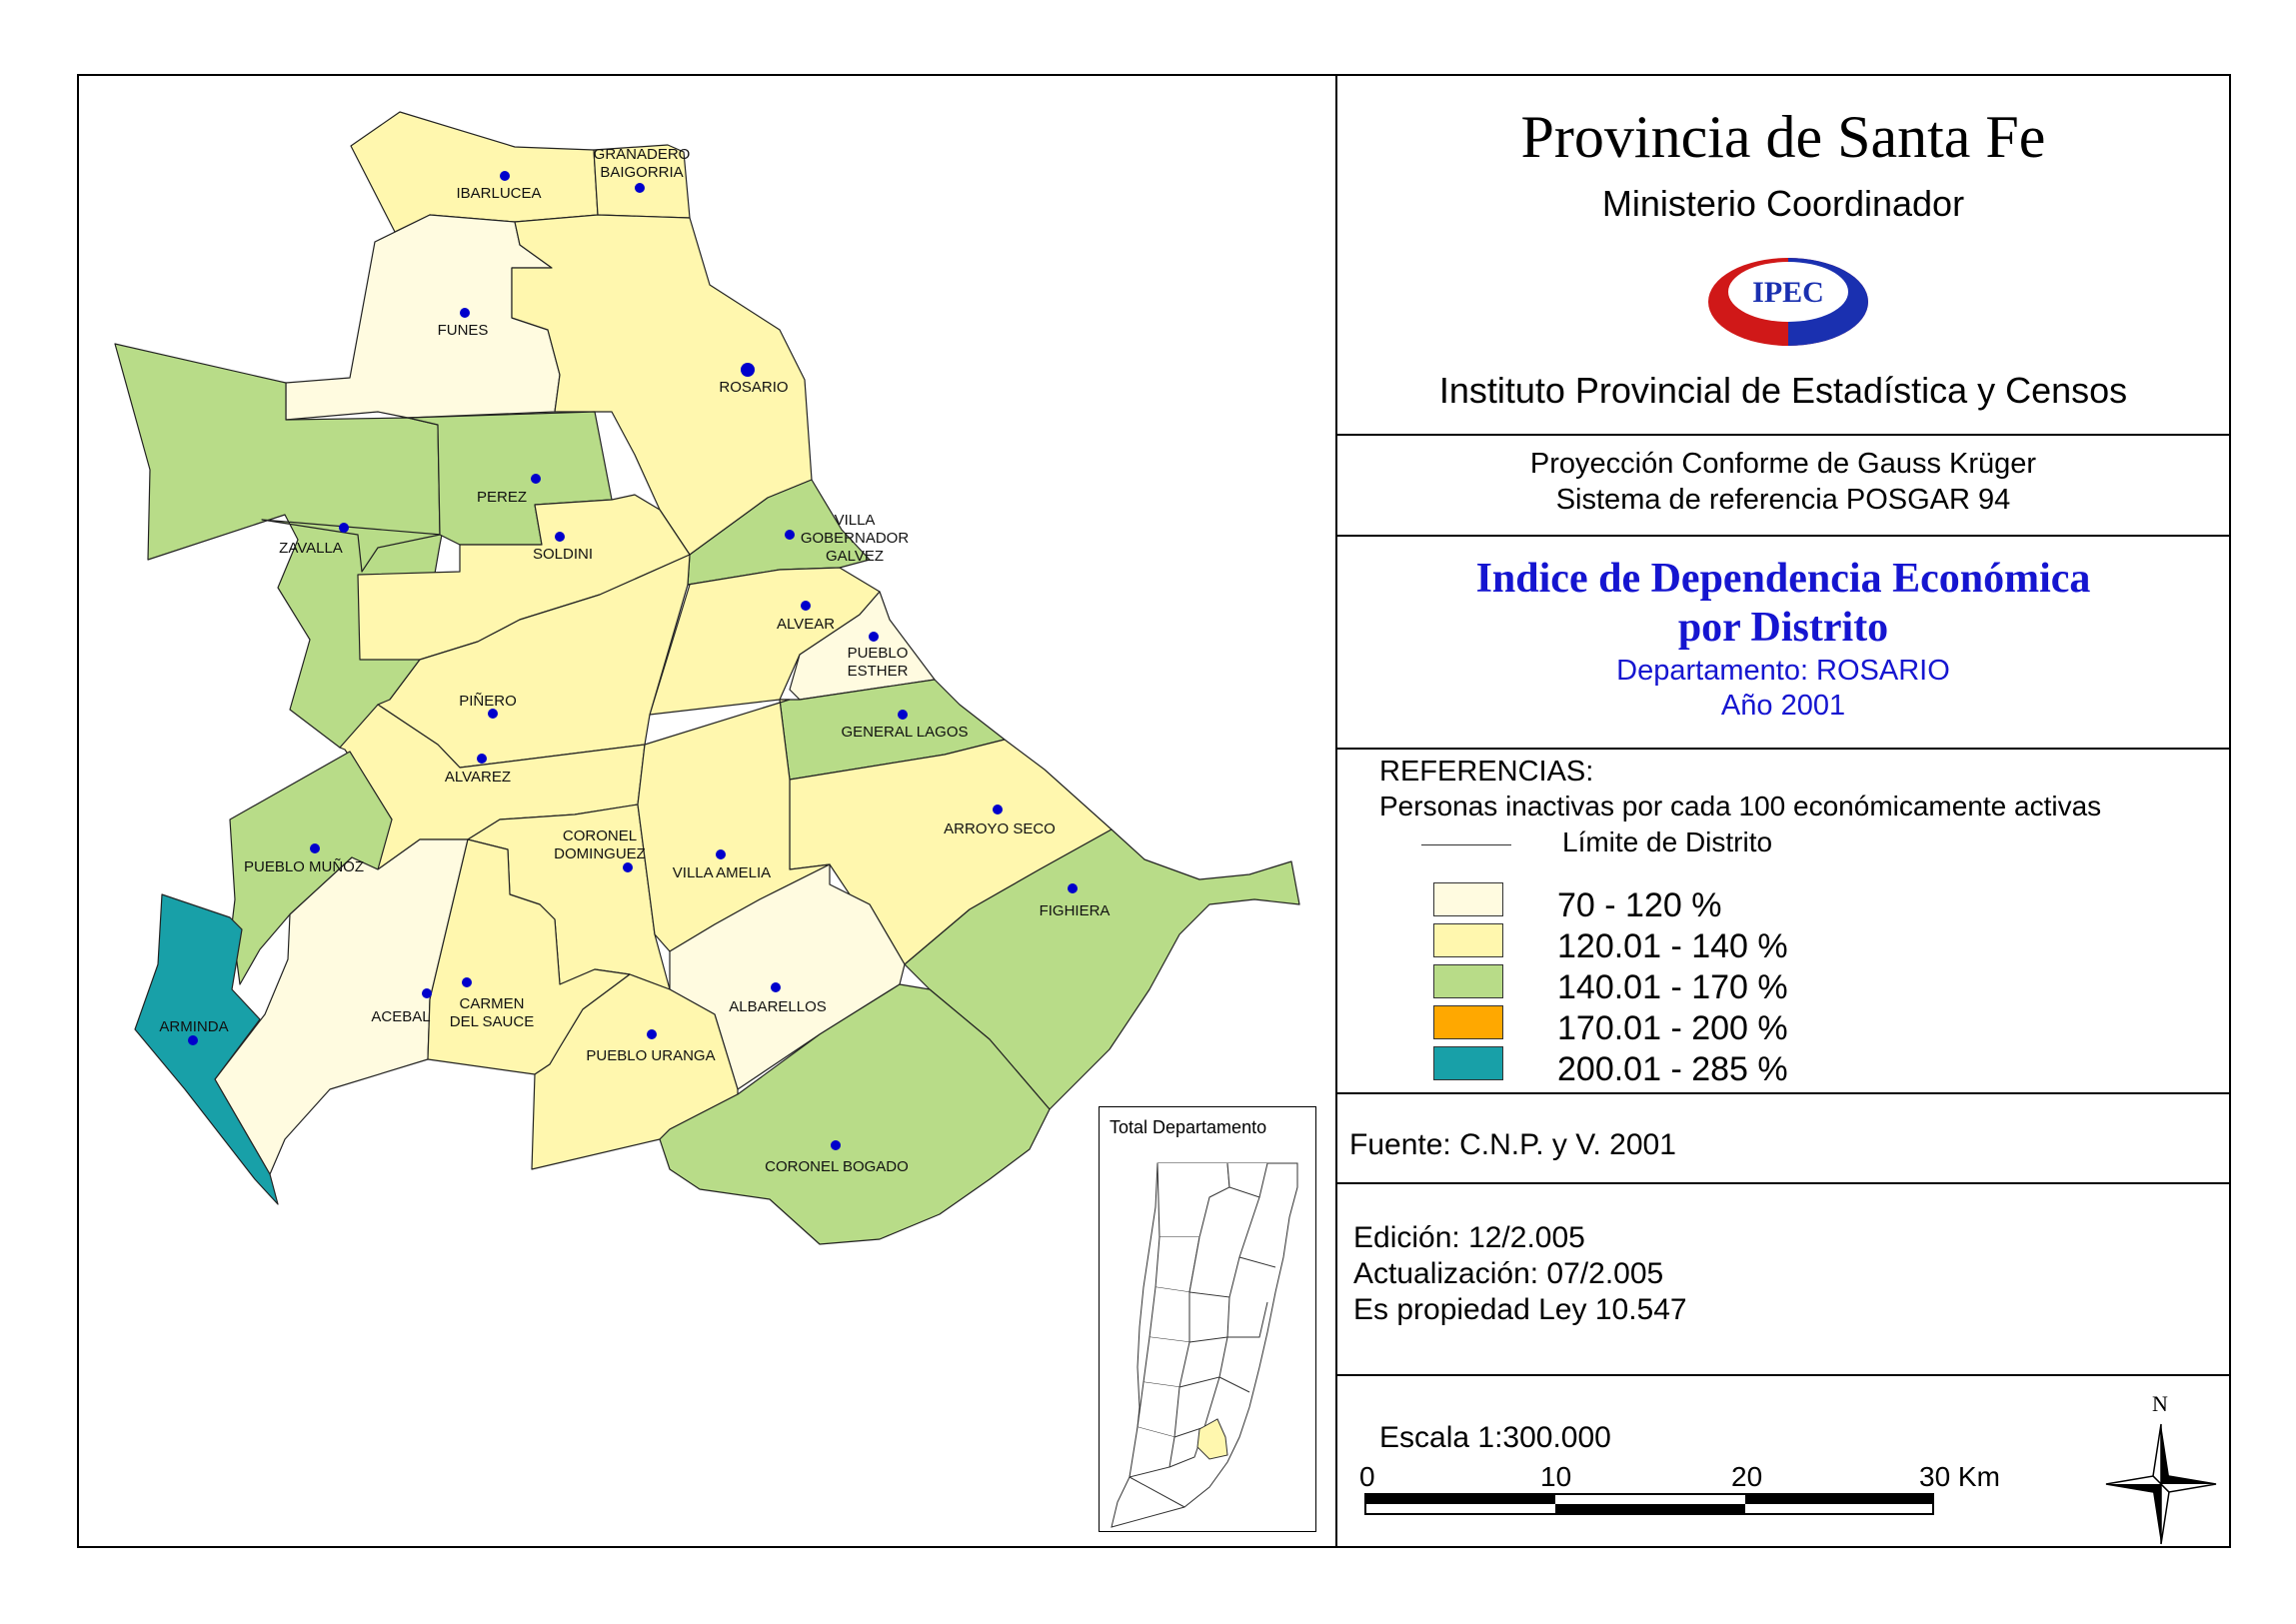 The height and width of the screenshot is (1624, 2296). I want to click on label-rosario: ROSARIO, so click(754, 387).